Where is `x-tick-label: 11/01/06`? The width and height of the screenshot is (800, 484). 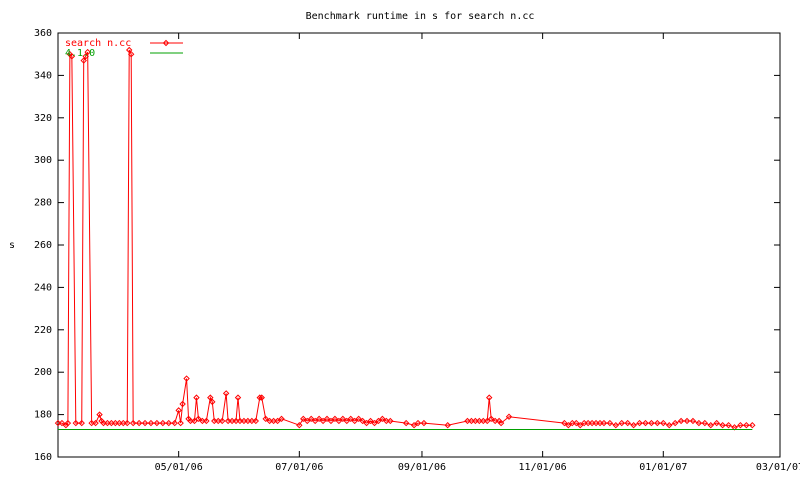 x-tick-label: 11/01/06 is located at coordinates (543, 467).